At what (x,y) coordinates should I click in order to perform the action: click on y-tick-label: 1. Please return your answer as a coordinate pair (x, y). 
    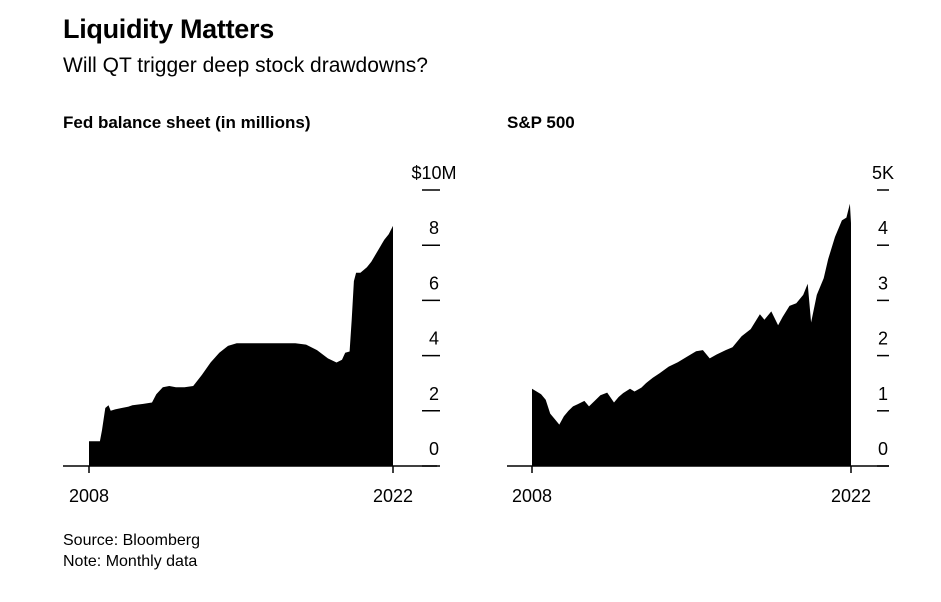
    Looking at the image, I should click on (883, 394).